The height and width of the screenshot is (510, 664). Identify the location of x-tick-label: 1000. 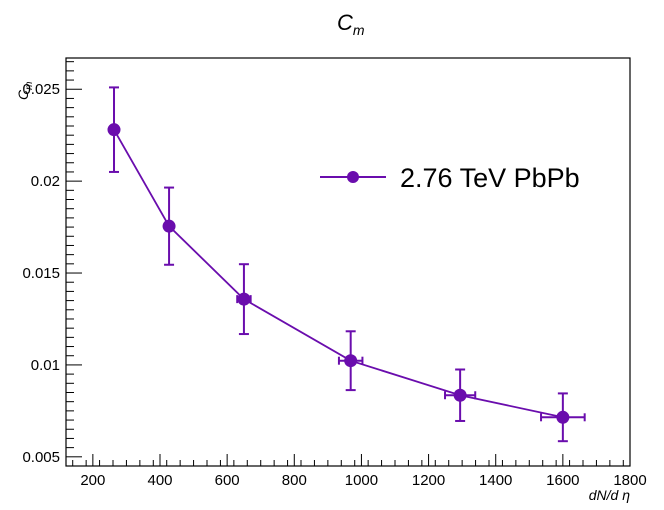
(361, 480).